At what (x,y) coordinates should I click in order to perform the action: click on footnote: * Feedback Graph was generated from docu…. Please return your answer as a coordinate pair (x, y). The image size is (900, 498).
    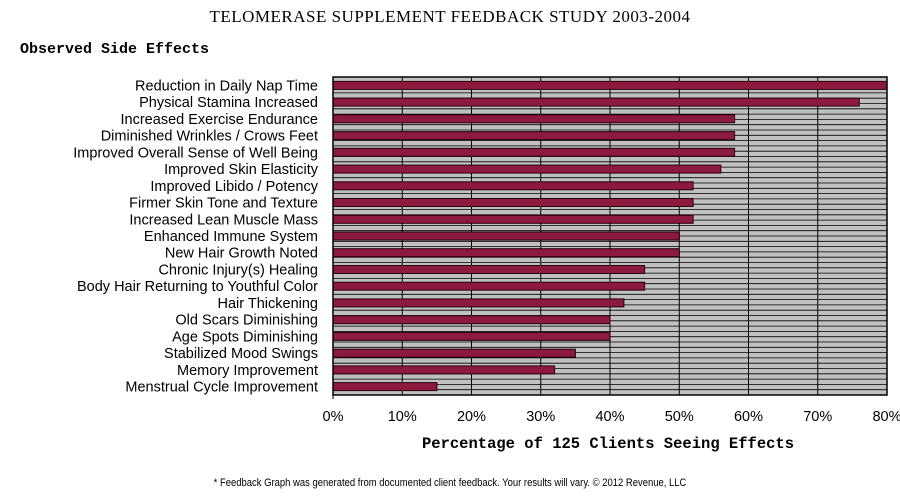
    Looking at the image, I should click on (450, 483).